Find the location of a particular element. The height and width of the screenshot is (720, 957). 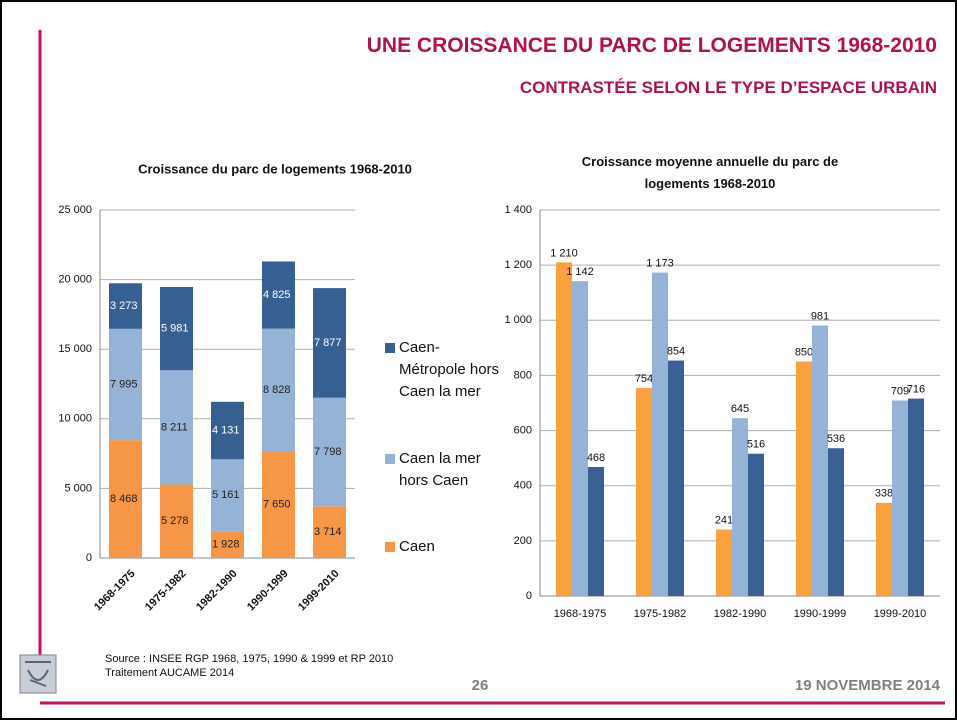

data-label: 7 877 is located at coordinates (328, 343).